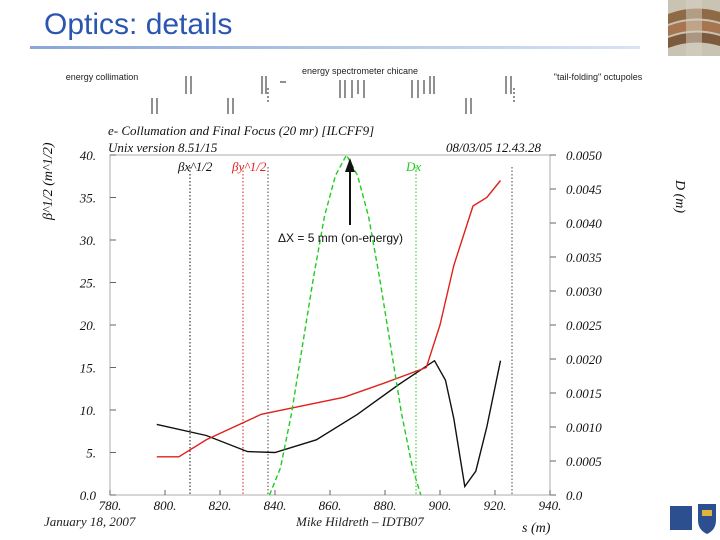  I want to click on footer-date: January 18, 2007, so click(90, 521).